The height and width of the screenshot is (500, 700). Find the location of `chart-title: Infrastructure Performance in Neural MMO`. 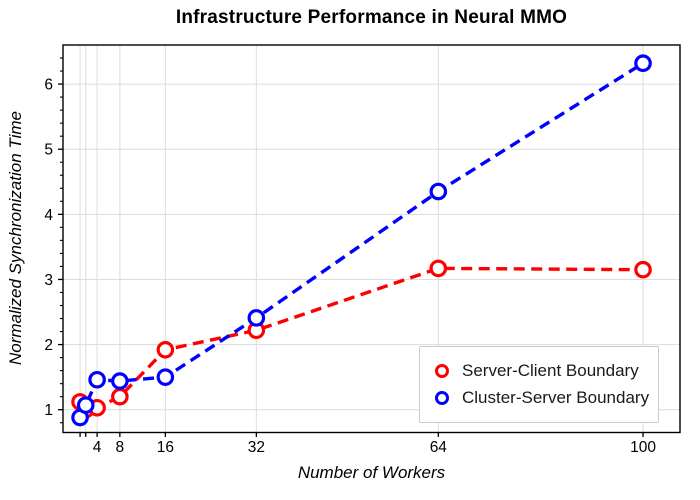

chart-title: Infrastructure Performance in Neural MMO is located at coordinates (371, 17).